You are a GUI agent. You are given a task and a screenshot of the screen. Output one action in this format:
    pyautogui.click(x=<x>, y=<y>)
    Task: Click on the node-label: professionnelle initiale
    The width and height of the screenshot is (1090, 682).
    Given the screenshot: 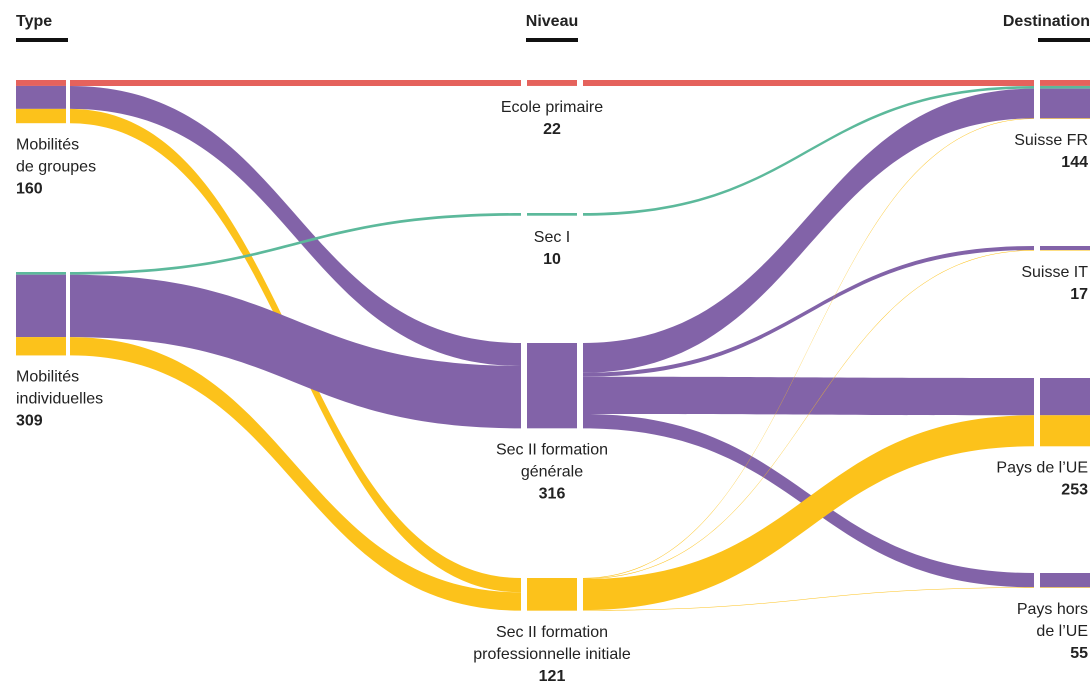 What is the action you would take?
    pyautogui.click(x=552, y=654)
    